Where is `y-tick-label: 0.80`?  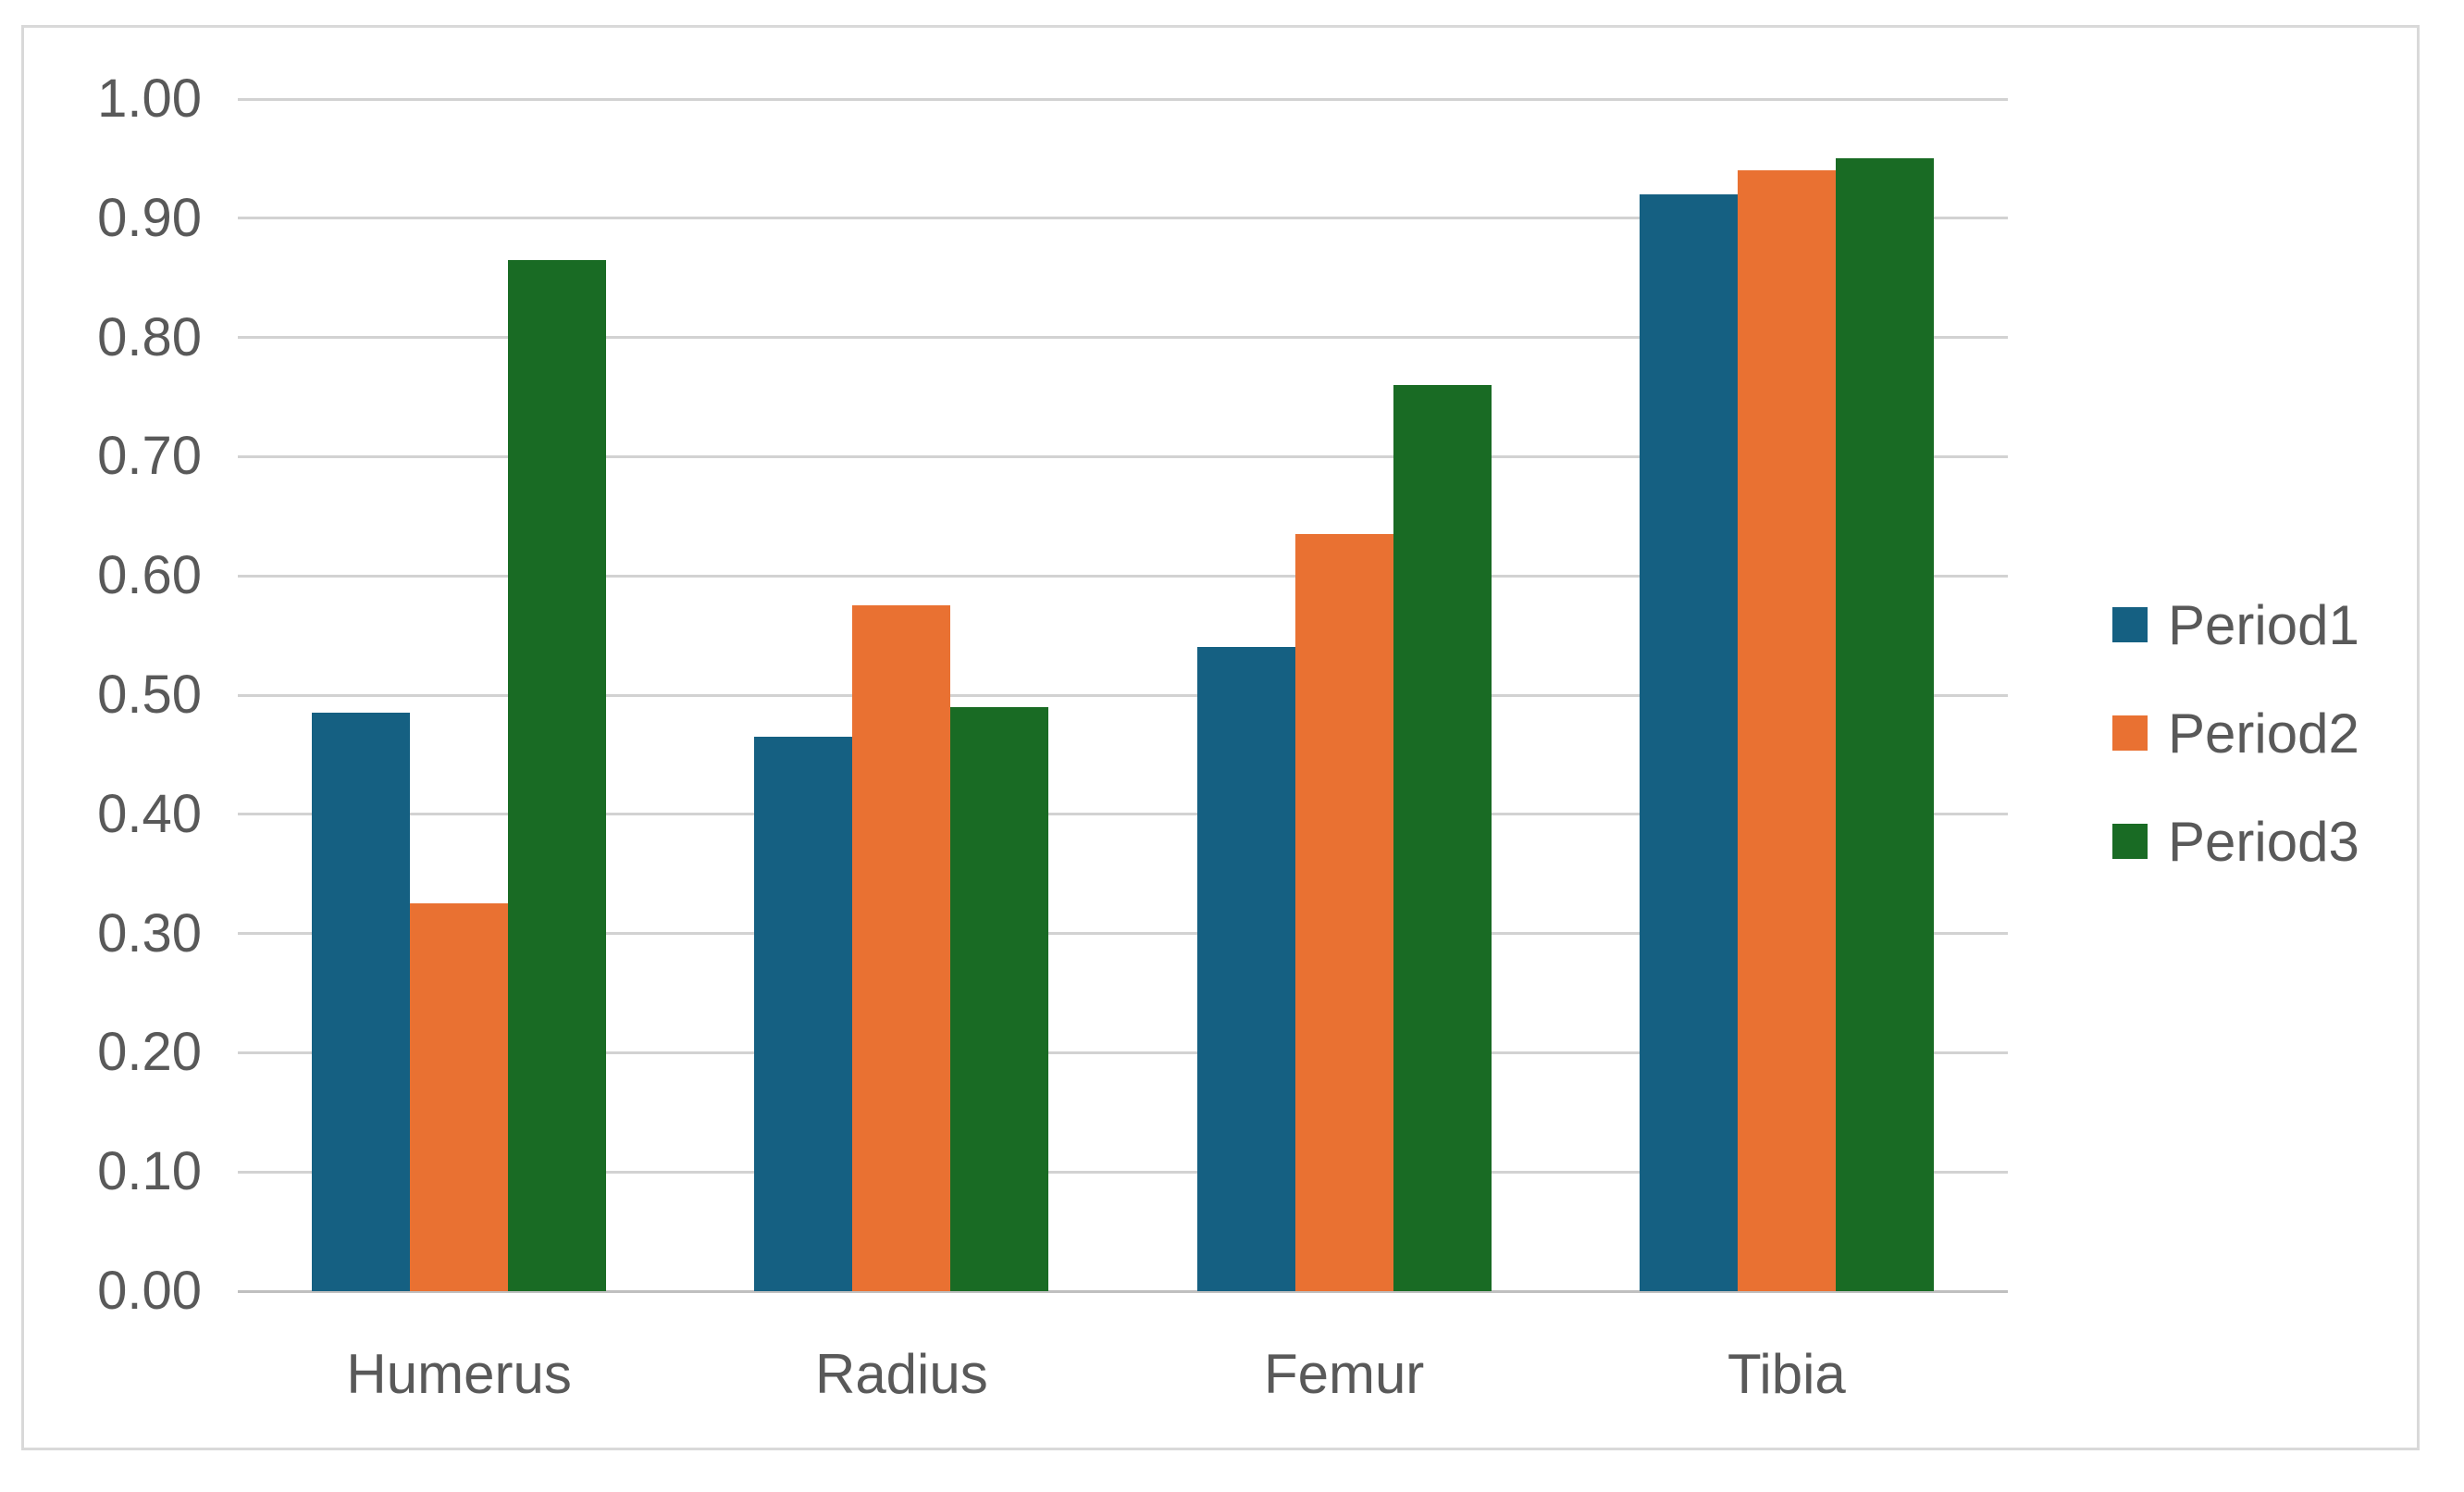 y-tick-label: 0.80 is located at coordinates (150, 336).